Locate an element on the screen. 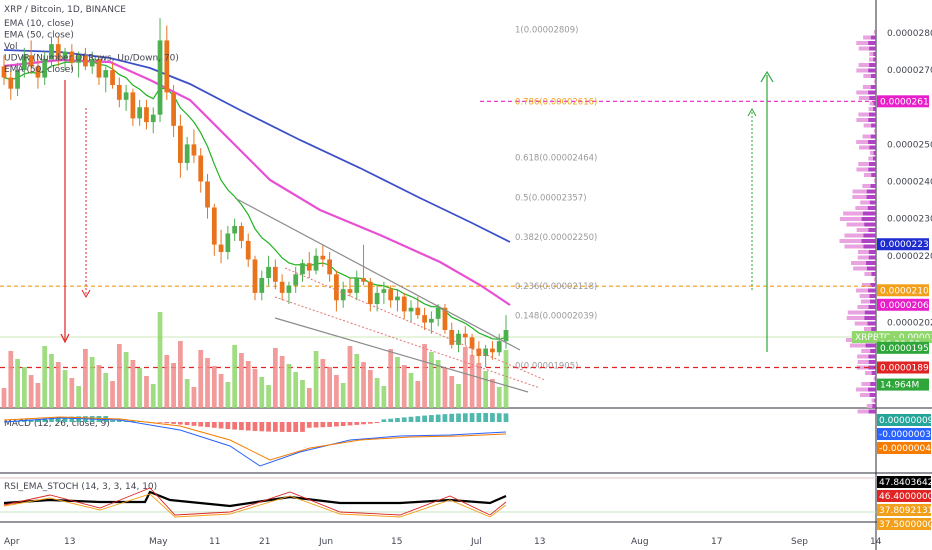 Image resolution: width=932 pixels, height=550 pixels. channel-lower-dotted is located at coordinates (407, 342).